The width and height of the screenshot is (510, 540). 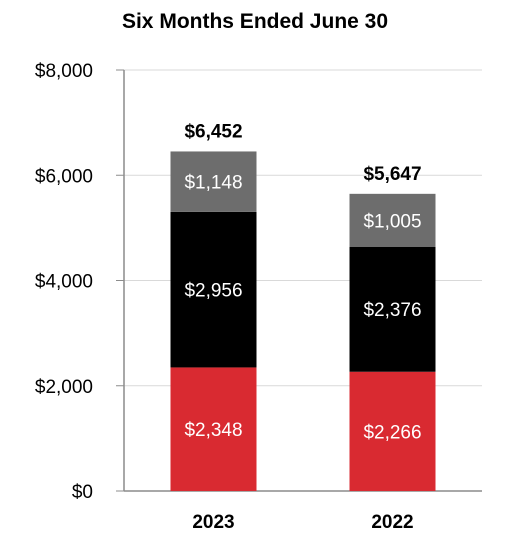 What do you see at coordinates (64, 176) in the screenshot?
I see `y-tick-label: $6,000` at bounding box center [64, 176].